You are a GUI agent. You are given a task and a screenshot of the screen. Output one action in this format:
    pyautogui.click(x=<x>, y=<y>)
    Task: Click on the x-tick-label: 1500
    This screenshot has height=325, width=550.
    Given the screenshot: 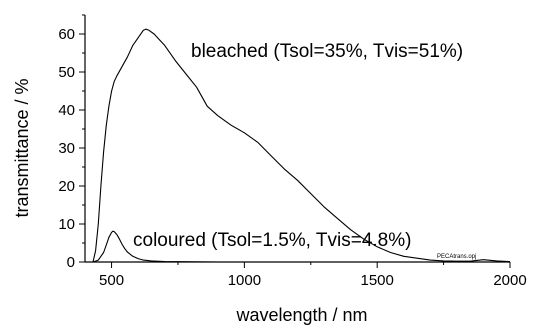 What is the action you would take?
    pyautogui.click(x=377, y=280)
    